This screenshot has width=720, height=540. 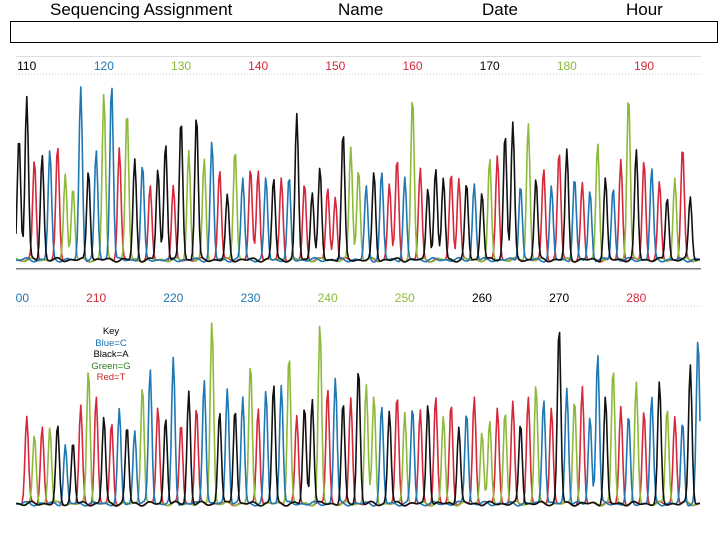 I want to click on hour-label: Hour, so click(x=644, y=9).